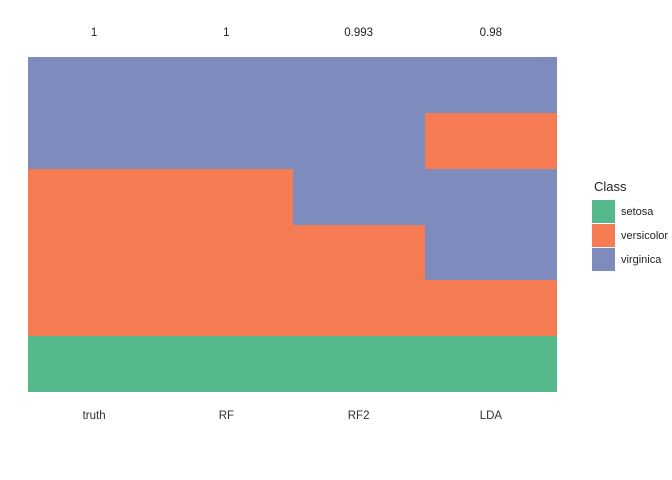 This screenshot has width=672, height=480. I want to click on legend-swatch-setosa, so click(603, 211).